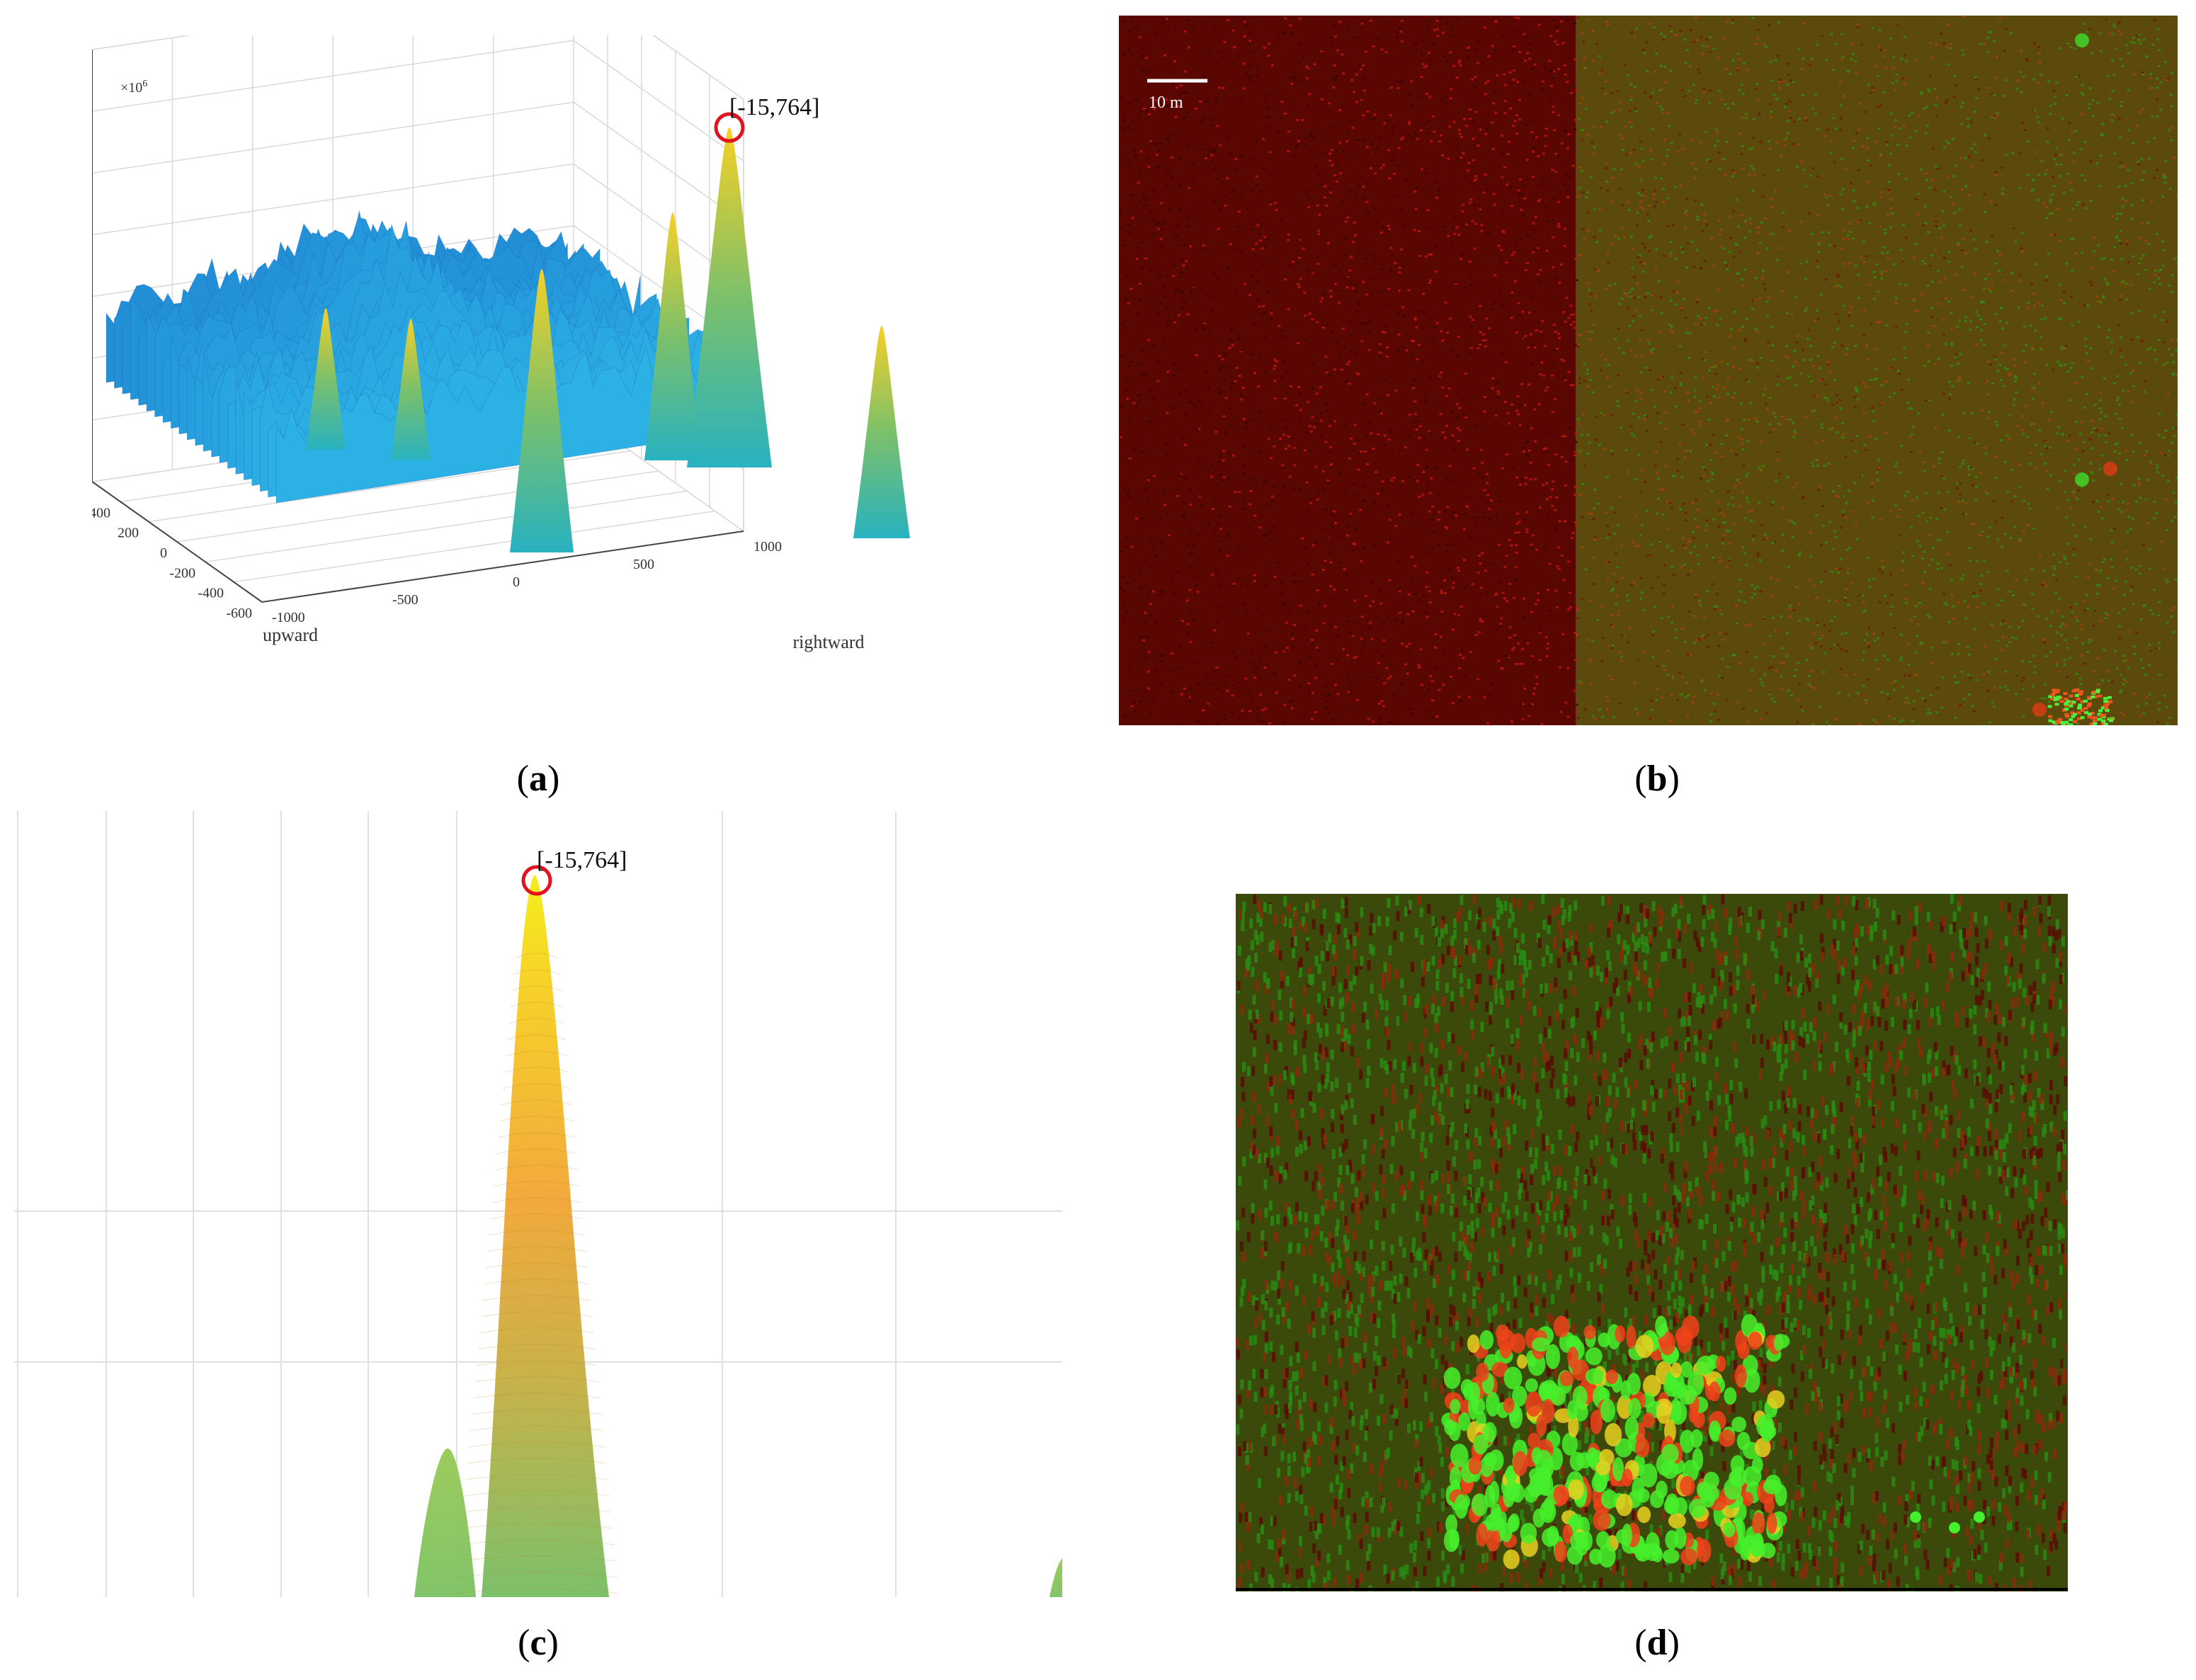 The image size is (2196, 1680). What do you see at coordinates (729, 128) in the screenshot?
I see `peak-marker` at bounding box center [729, 128].